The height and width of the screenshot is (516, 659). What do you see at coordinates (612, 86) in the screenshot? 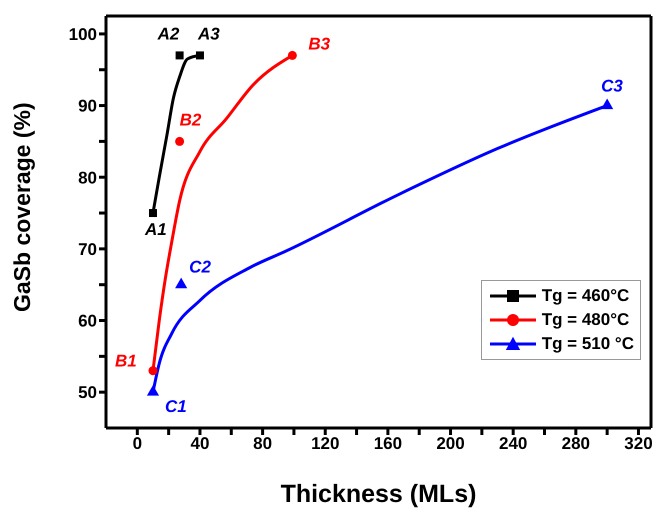
I see `annotation: C3` at bounding box center [612, 86].